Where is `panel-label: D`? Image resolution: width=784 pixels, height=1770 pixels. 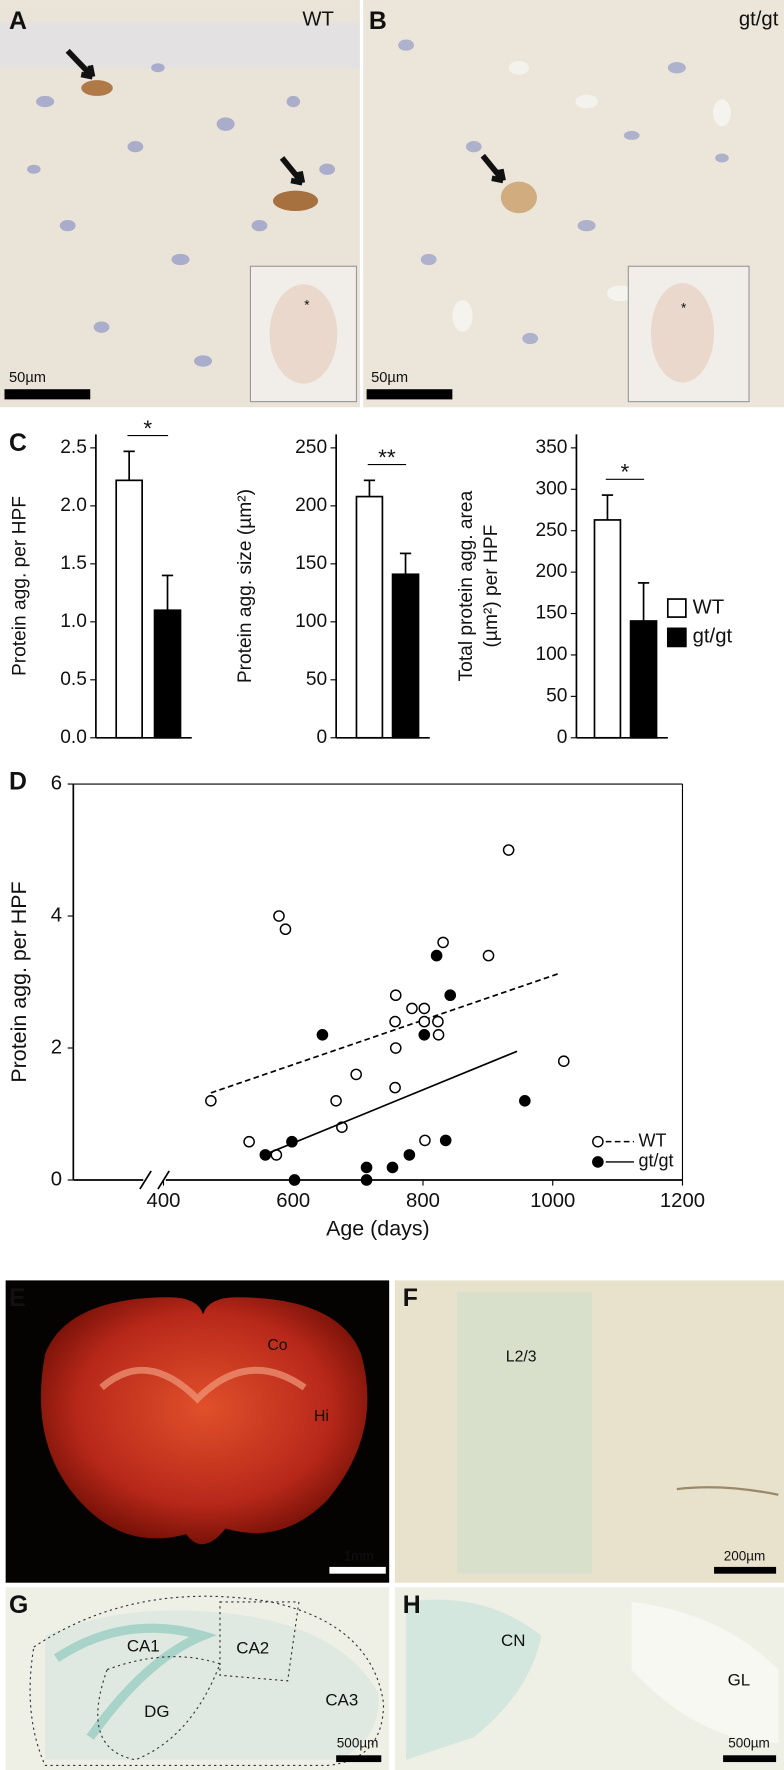
panel-label: D is located at coordinates (18, 781).